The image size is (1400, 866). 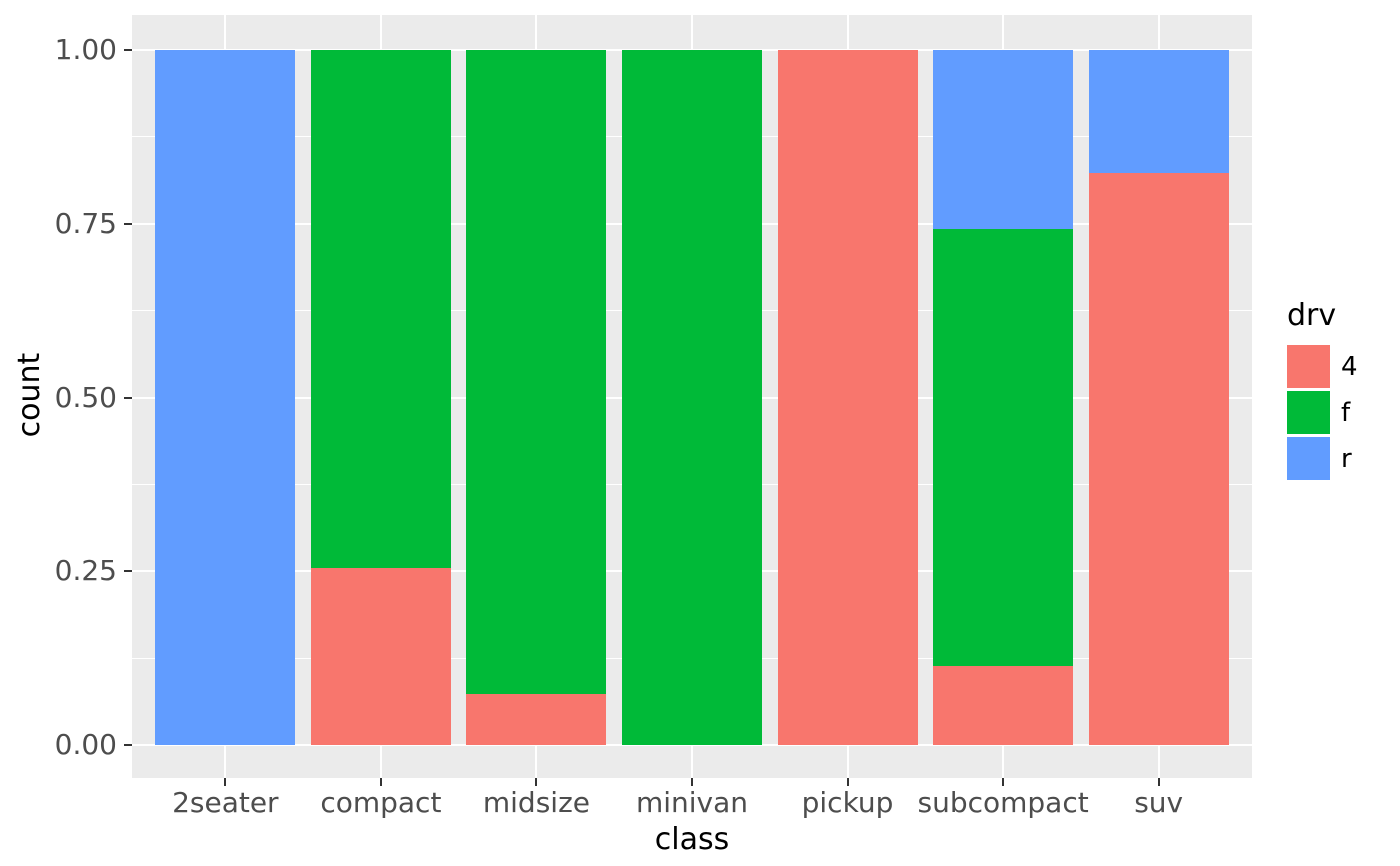 What do you see at coordinates (536, 372) in the screenshot?
I see `bar-midsize-drv-f` at bounding box center [536, 372].